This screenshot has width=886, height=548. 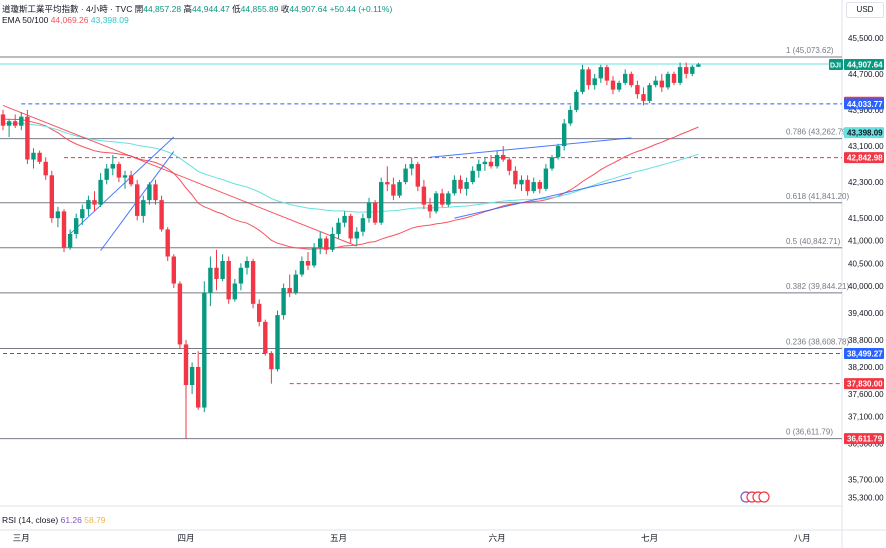 I want to click on price-tick-label: 43,100.00, so click(x=866, y=146).